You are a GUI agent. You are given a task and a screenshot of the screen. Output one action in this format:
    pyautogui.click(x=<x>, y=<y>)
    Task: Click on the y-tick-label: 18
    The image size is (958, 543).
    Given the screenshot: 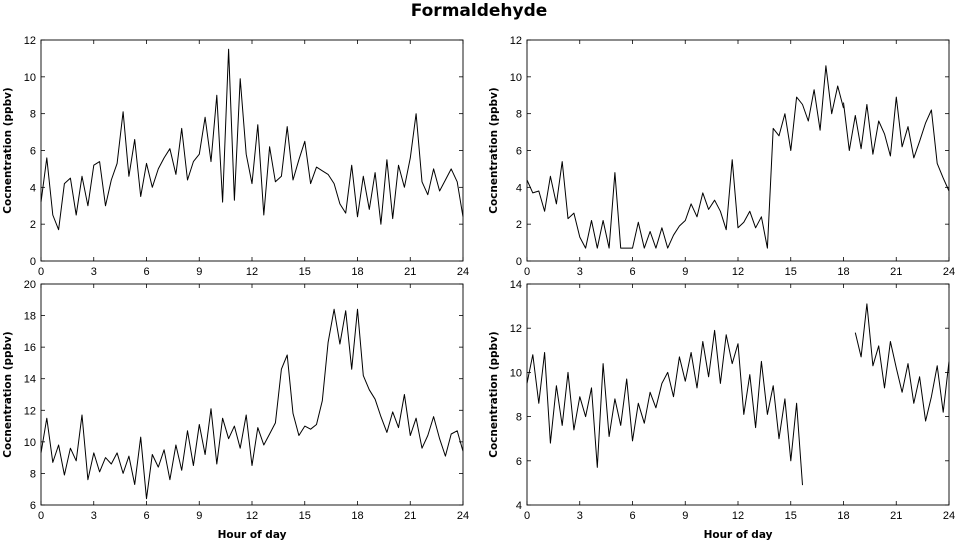 What is the action you would take?
    pyautogui.click(x=30, y=317)
    